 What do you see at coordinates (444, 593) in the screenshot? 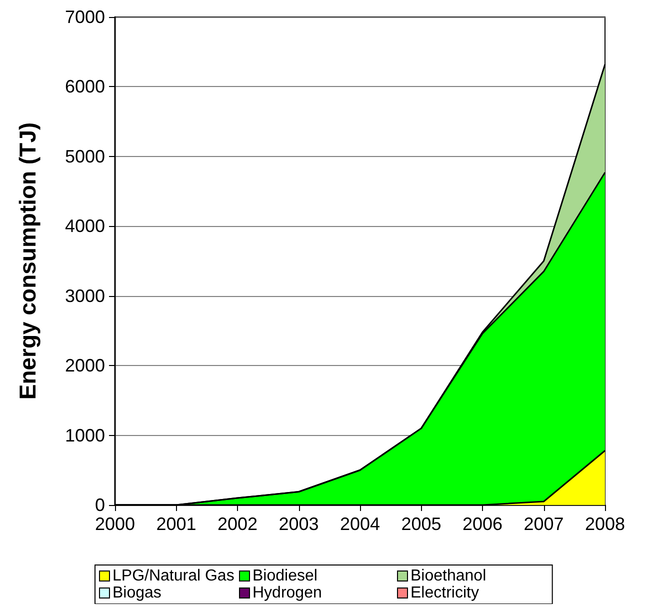
I see `legend-label: Electricity` at bounding box center [444, 593].